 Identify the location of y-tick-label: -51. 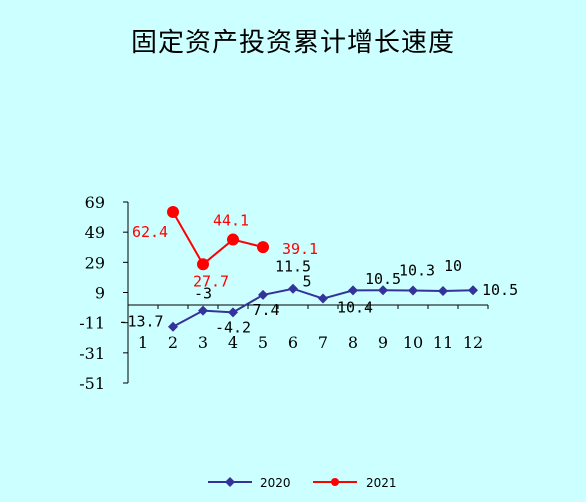
(92, 383).